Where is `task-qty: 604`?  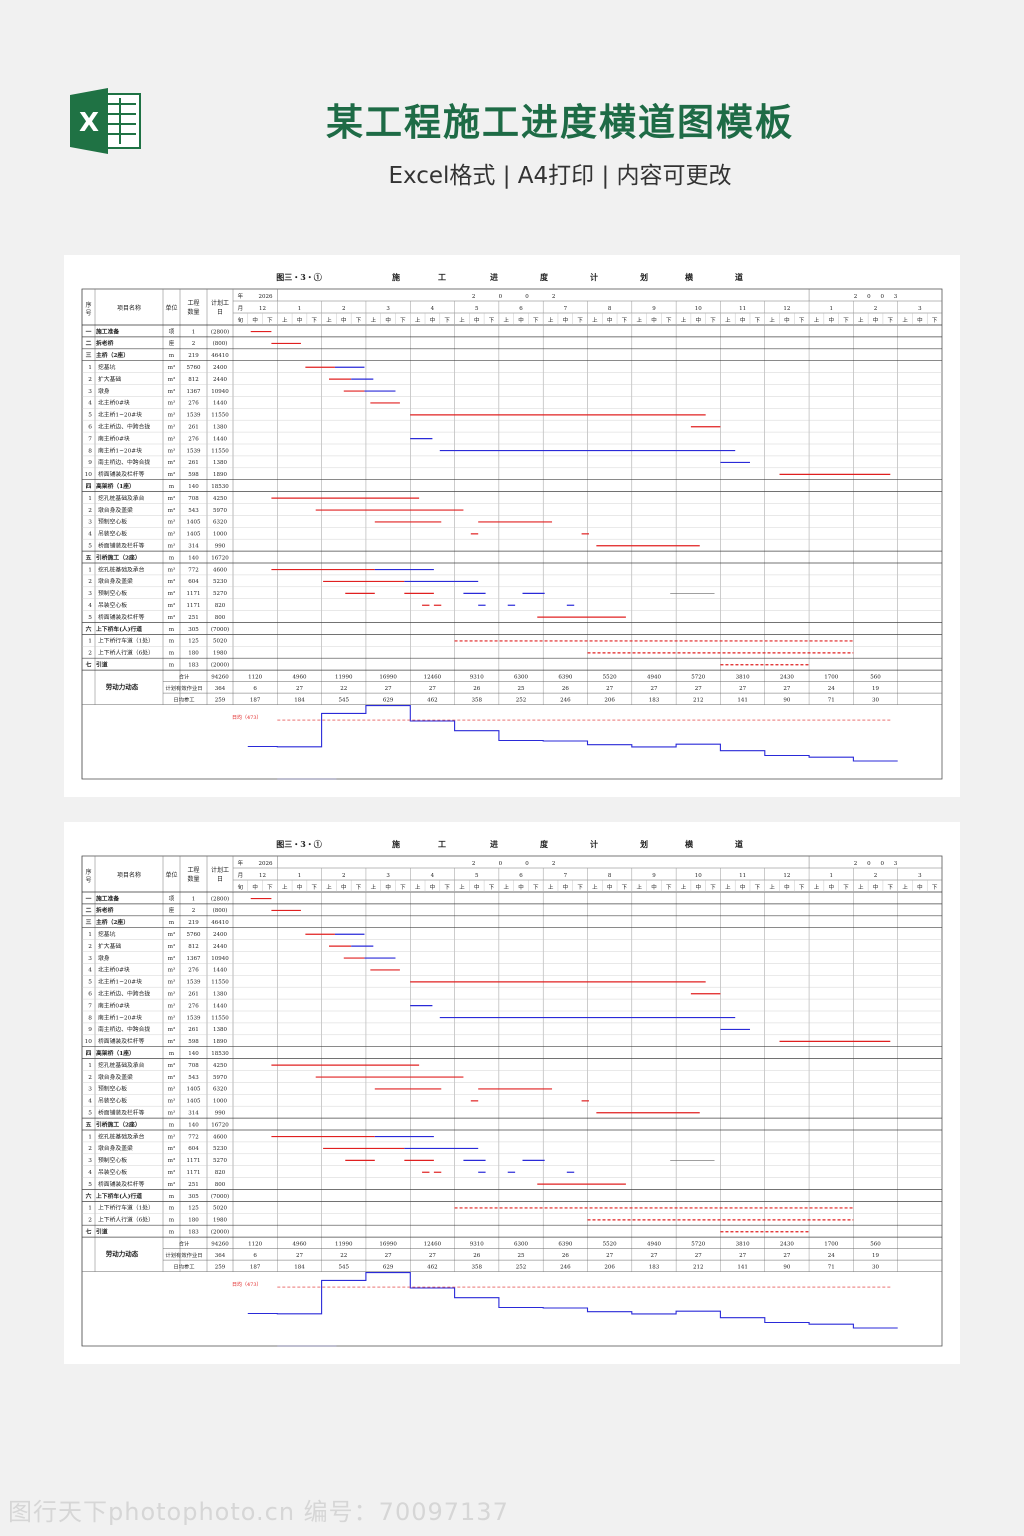
task-qty: 604 is located at coordinates (193, 582).